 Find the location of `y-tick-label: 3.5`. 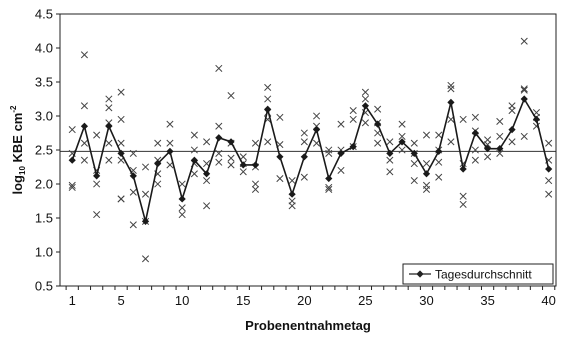

y-tick-label: 3.5 is located at coordinates (44, 82).